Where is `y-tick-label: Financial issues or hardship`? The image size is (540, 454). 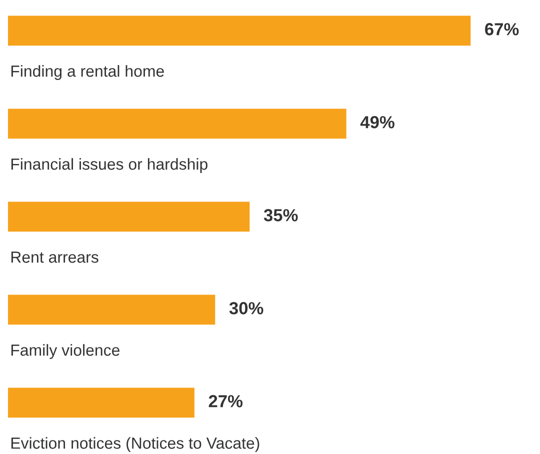
y-tick-label: Financial issues or hardship is located at coordinates (109, 165).